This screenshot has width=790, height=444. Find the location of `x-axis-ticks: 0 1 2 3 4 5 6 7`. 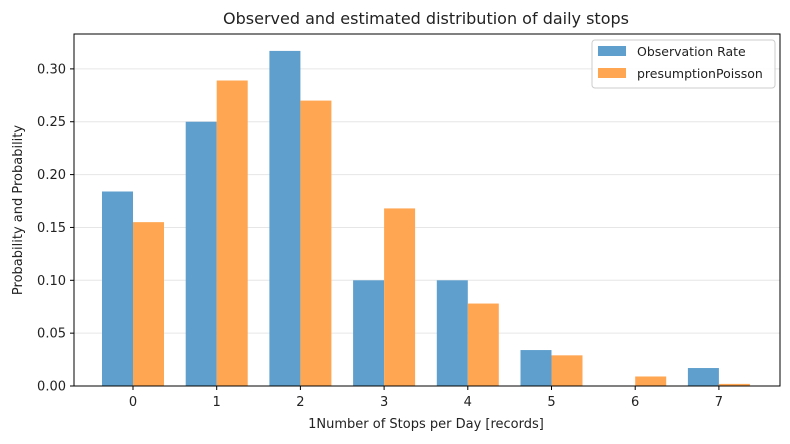

x-axis-ticks: 0 1 2 3 4 5 6 7 is located at coordinates (426, 398).